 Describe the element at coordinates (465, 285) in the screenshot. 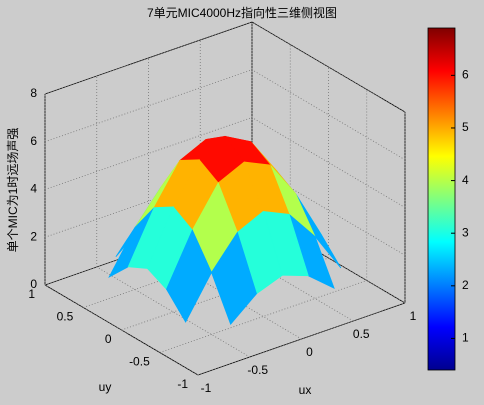

I see `colorbar-tick-label: 2` at that location.